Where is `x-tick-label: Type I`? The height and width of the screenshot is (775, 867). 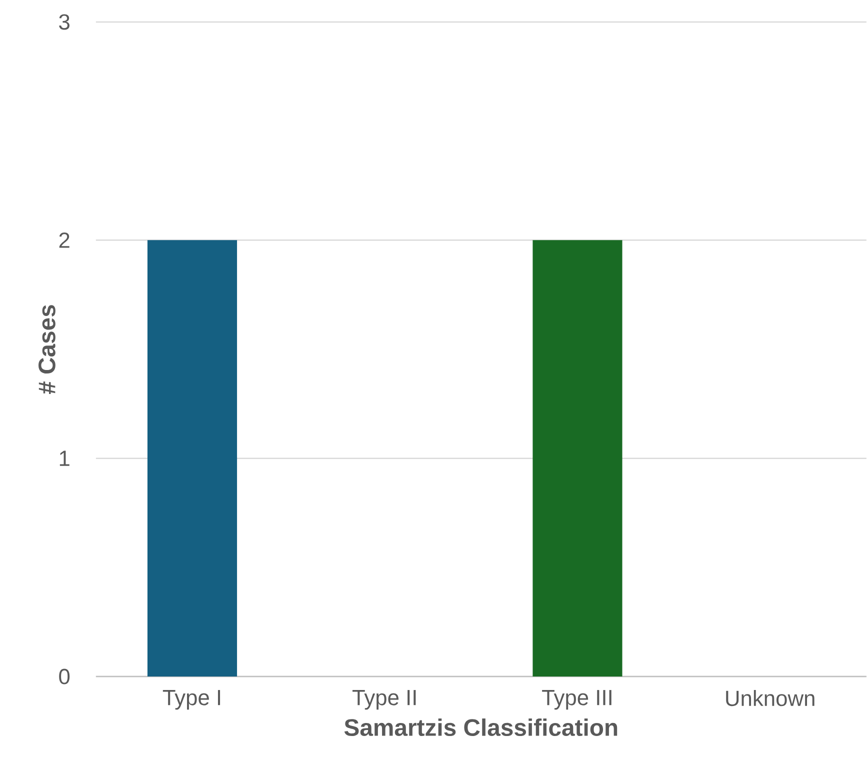 x-tick-label: Type I is located at coordinates (191, 700).